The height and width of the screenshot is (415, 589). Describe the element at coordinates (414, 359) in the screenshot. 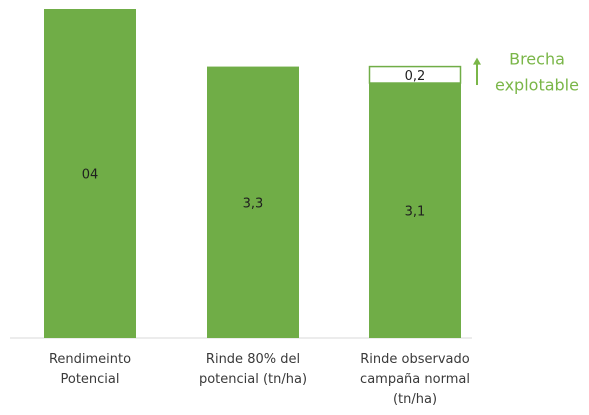

I see `category-label-3-line-1: Rinde observado` at that location.